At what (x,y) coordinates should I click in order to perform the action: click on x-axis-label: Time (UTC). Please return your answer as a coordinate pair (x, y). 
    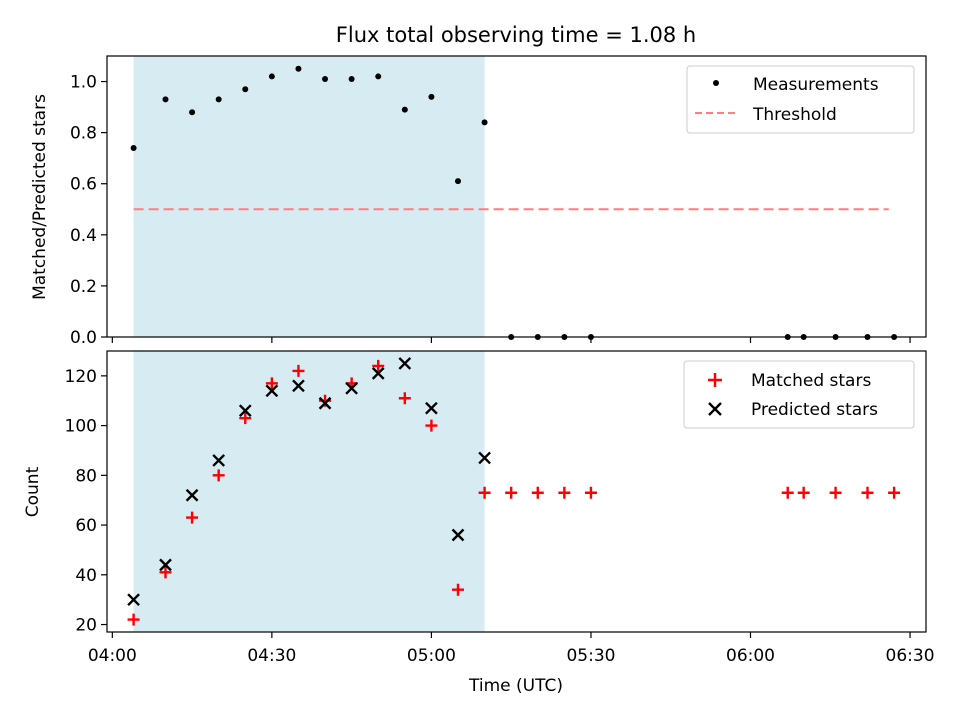
    Looking at the image, I should click on (515, 686).